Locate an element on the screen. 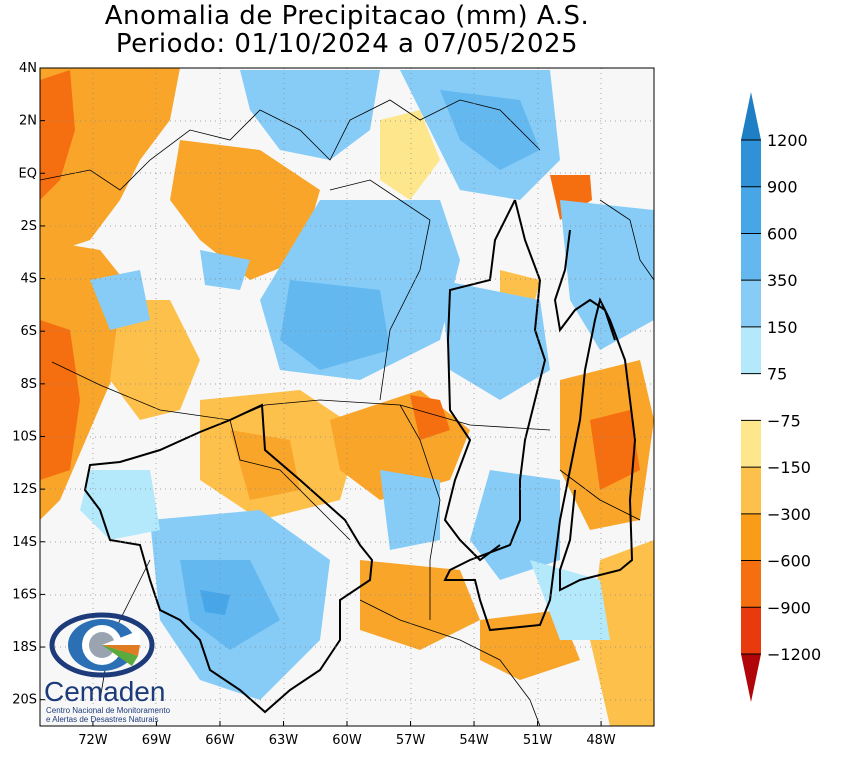  lon-label: 69W is located at coordinates (157, 740).